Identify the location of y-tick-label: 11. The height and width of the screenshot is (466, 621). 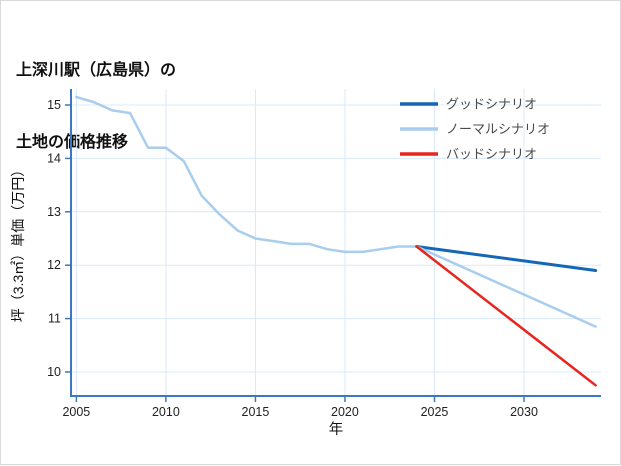
(54, 319).